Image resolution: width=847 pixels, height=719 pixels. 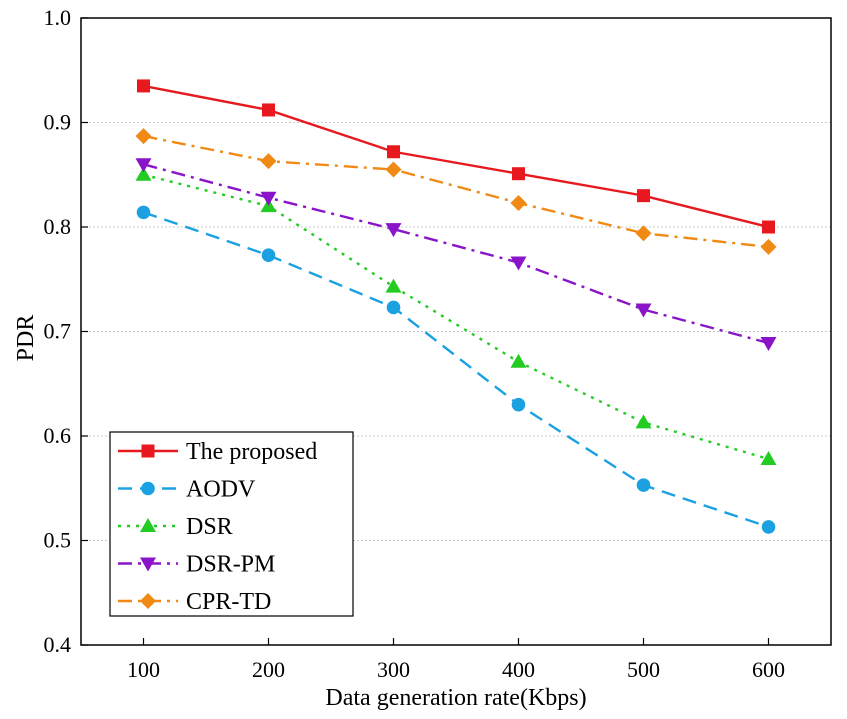 What do you see at coordinates (58, 226) in the screenshot?
I see `y-tick-label: 0.8` at bounding box center [58, 226].